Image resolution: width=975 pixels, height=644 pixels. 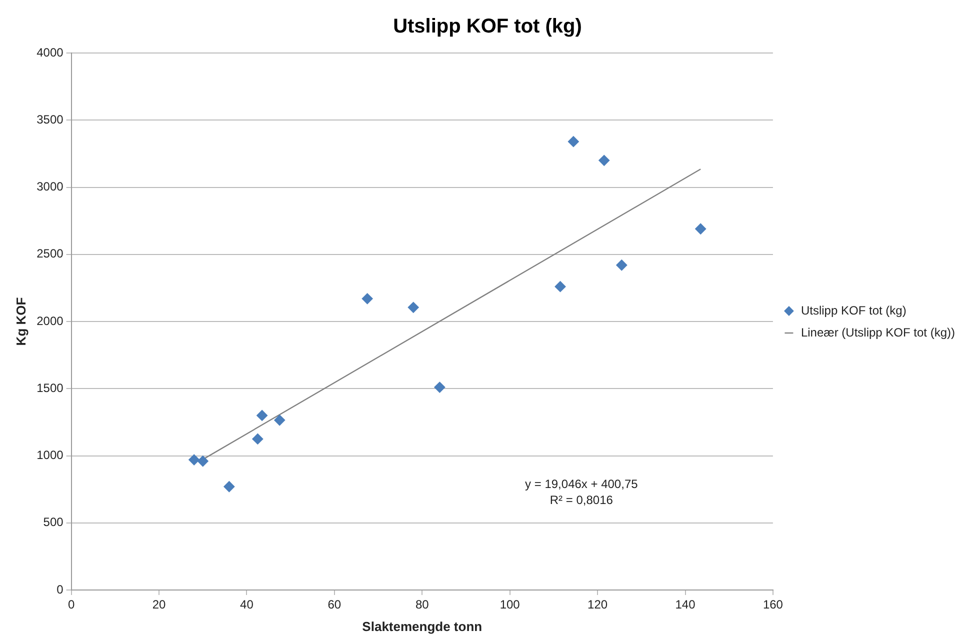 I want to click on x-tick-label: 140, so click(x=685, y=605).